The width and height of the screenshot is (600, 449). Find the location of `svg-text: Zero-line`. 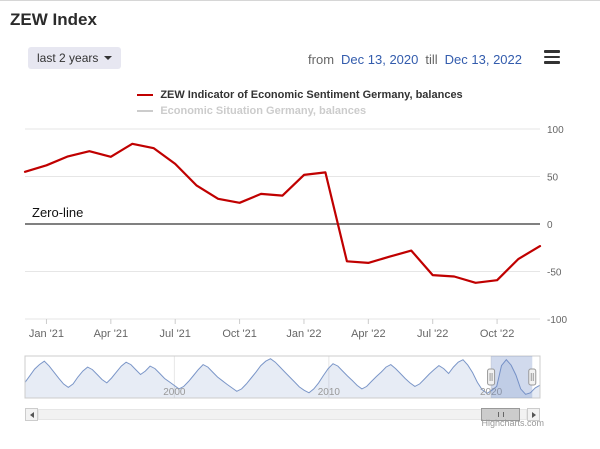

svg-text: Zero-line is located at coordinates (57, 212).